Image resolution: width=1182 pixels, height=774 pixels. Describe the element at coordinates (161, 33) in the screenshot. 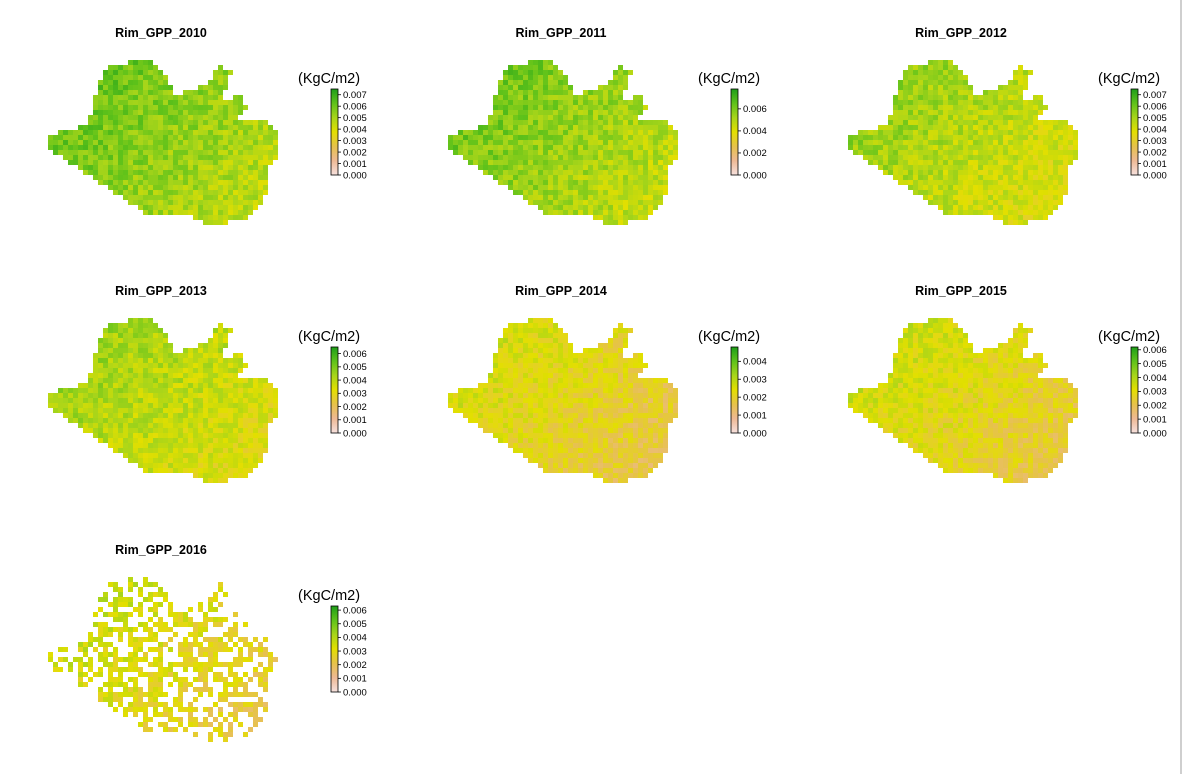

I see `panel-title: Rim_GPP_2010` at that location.